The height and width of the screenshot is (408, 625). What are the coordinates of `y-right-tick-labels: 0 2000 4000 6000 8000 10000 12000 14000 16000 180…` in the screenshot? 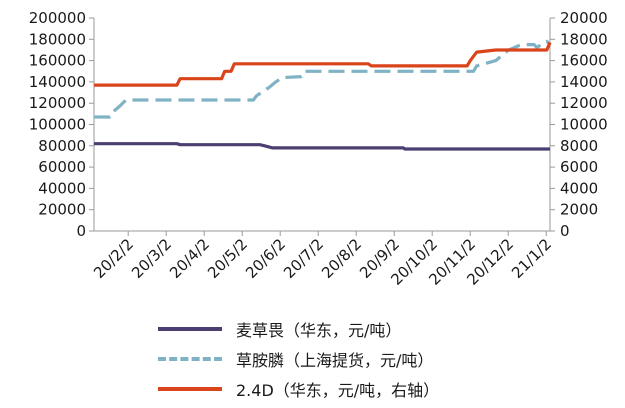 It's located at (579, 124).